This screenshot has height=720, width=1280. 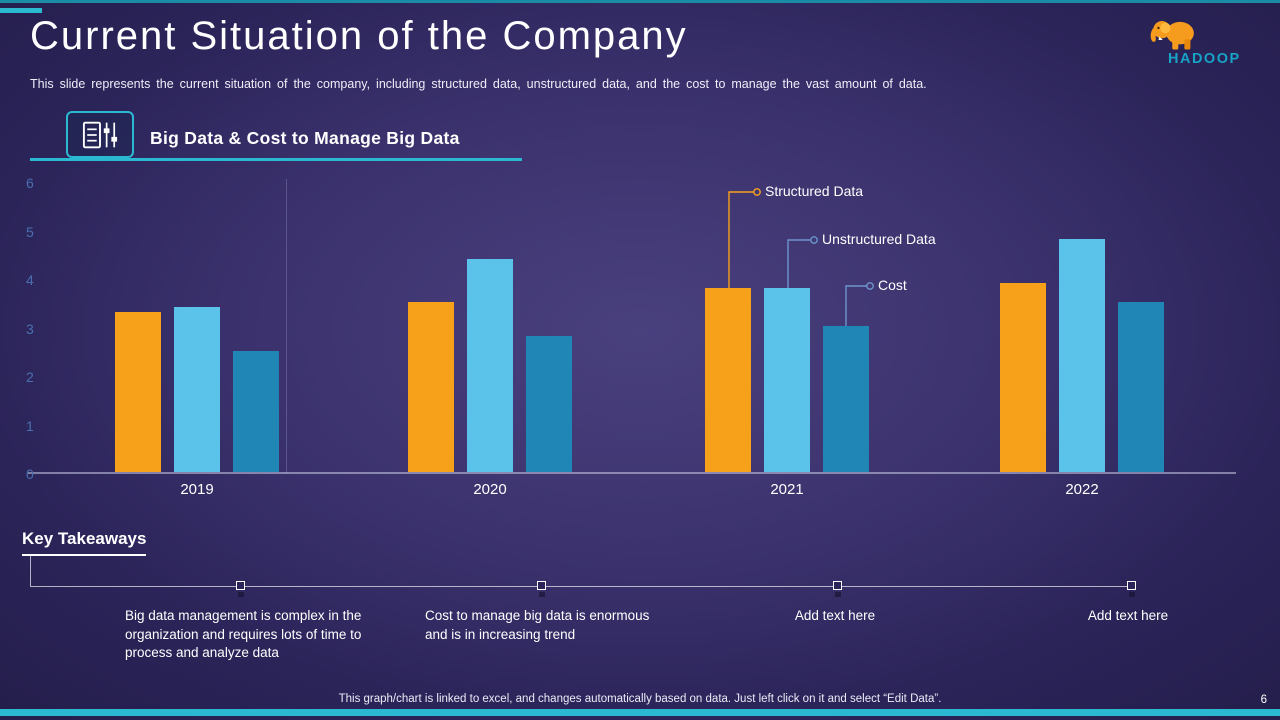 What do you see at coordinates (640, 1) in the screenshot?
I see `top-accent-line` at bounding box center [640, 1].